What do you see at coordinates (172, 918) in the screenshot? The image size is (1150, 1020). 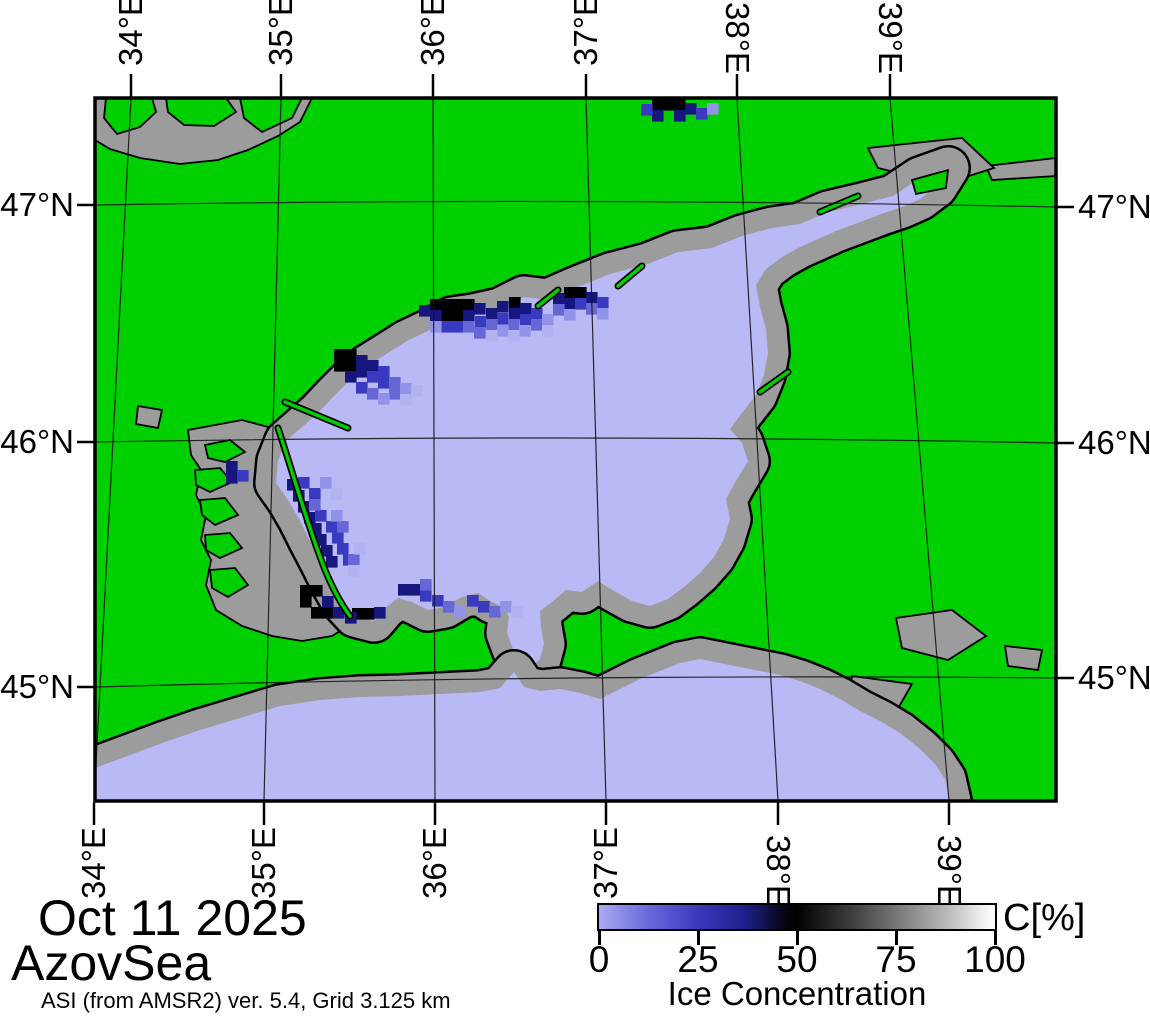 I see `map-date: Oct 11 2025` at bounding box center [172, 918].